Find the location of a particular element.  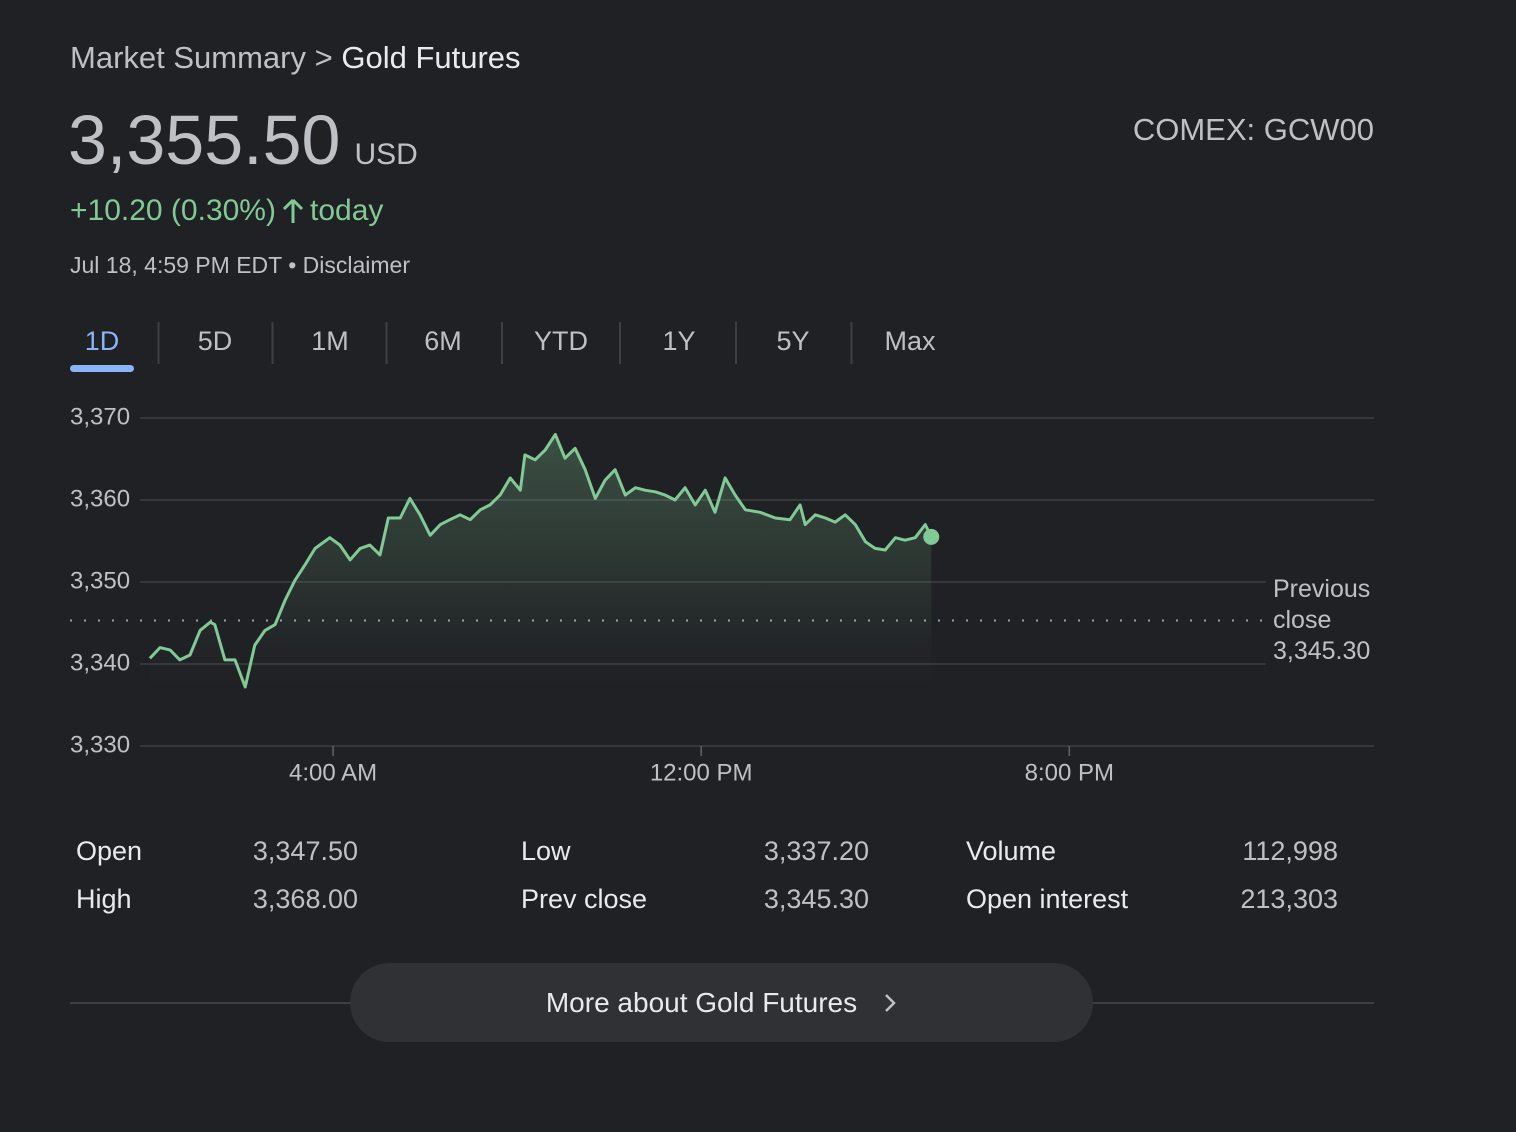

stat-value: 3,337.20 is located at coordinates (816, 851).